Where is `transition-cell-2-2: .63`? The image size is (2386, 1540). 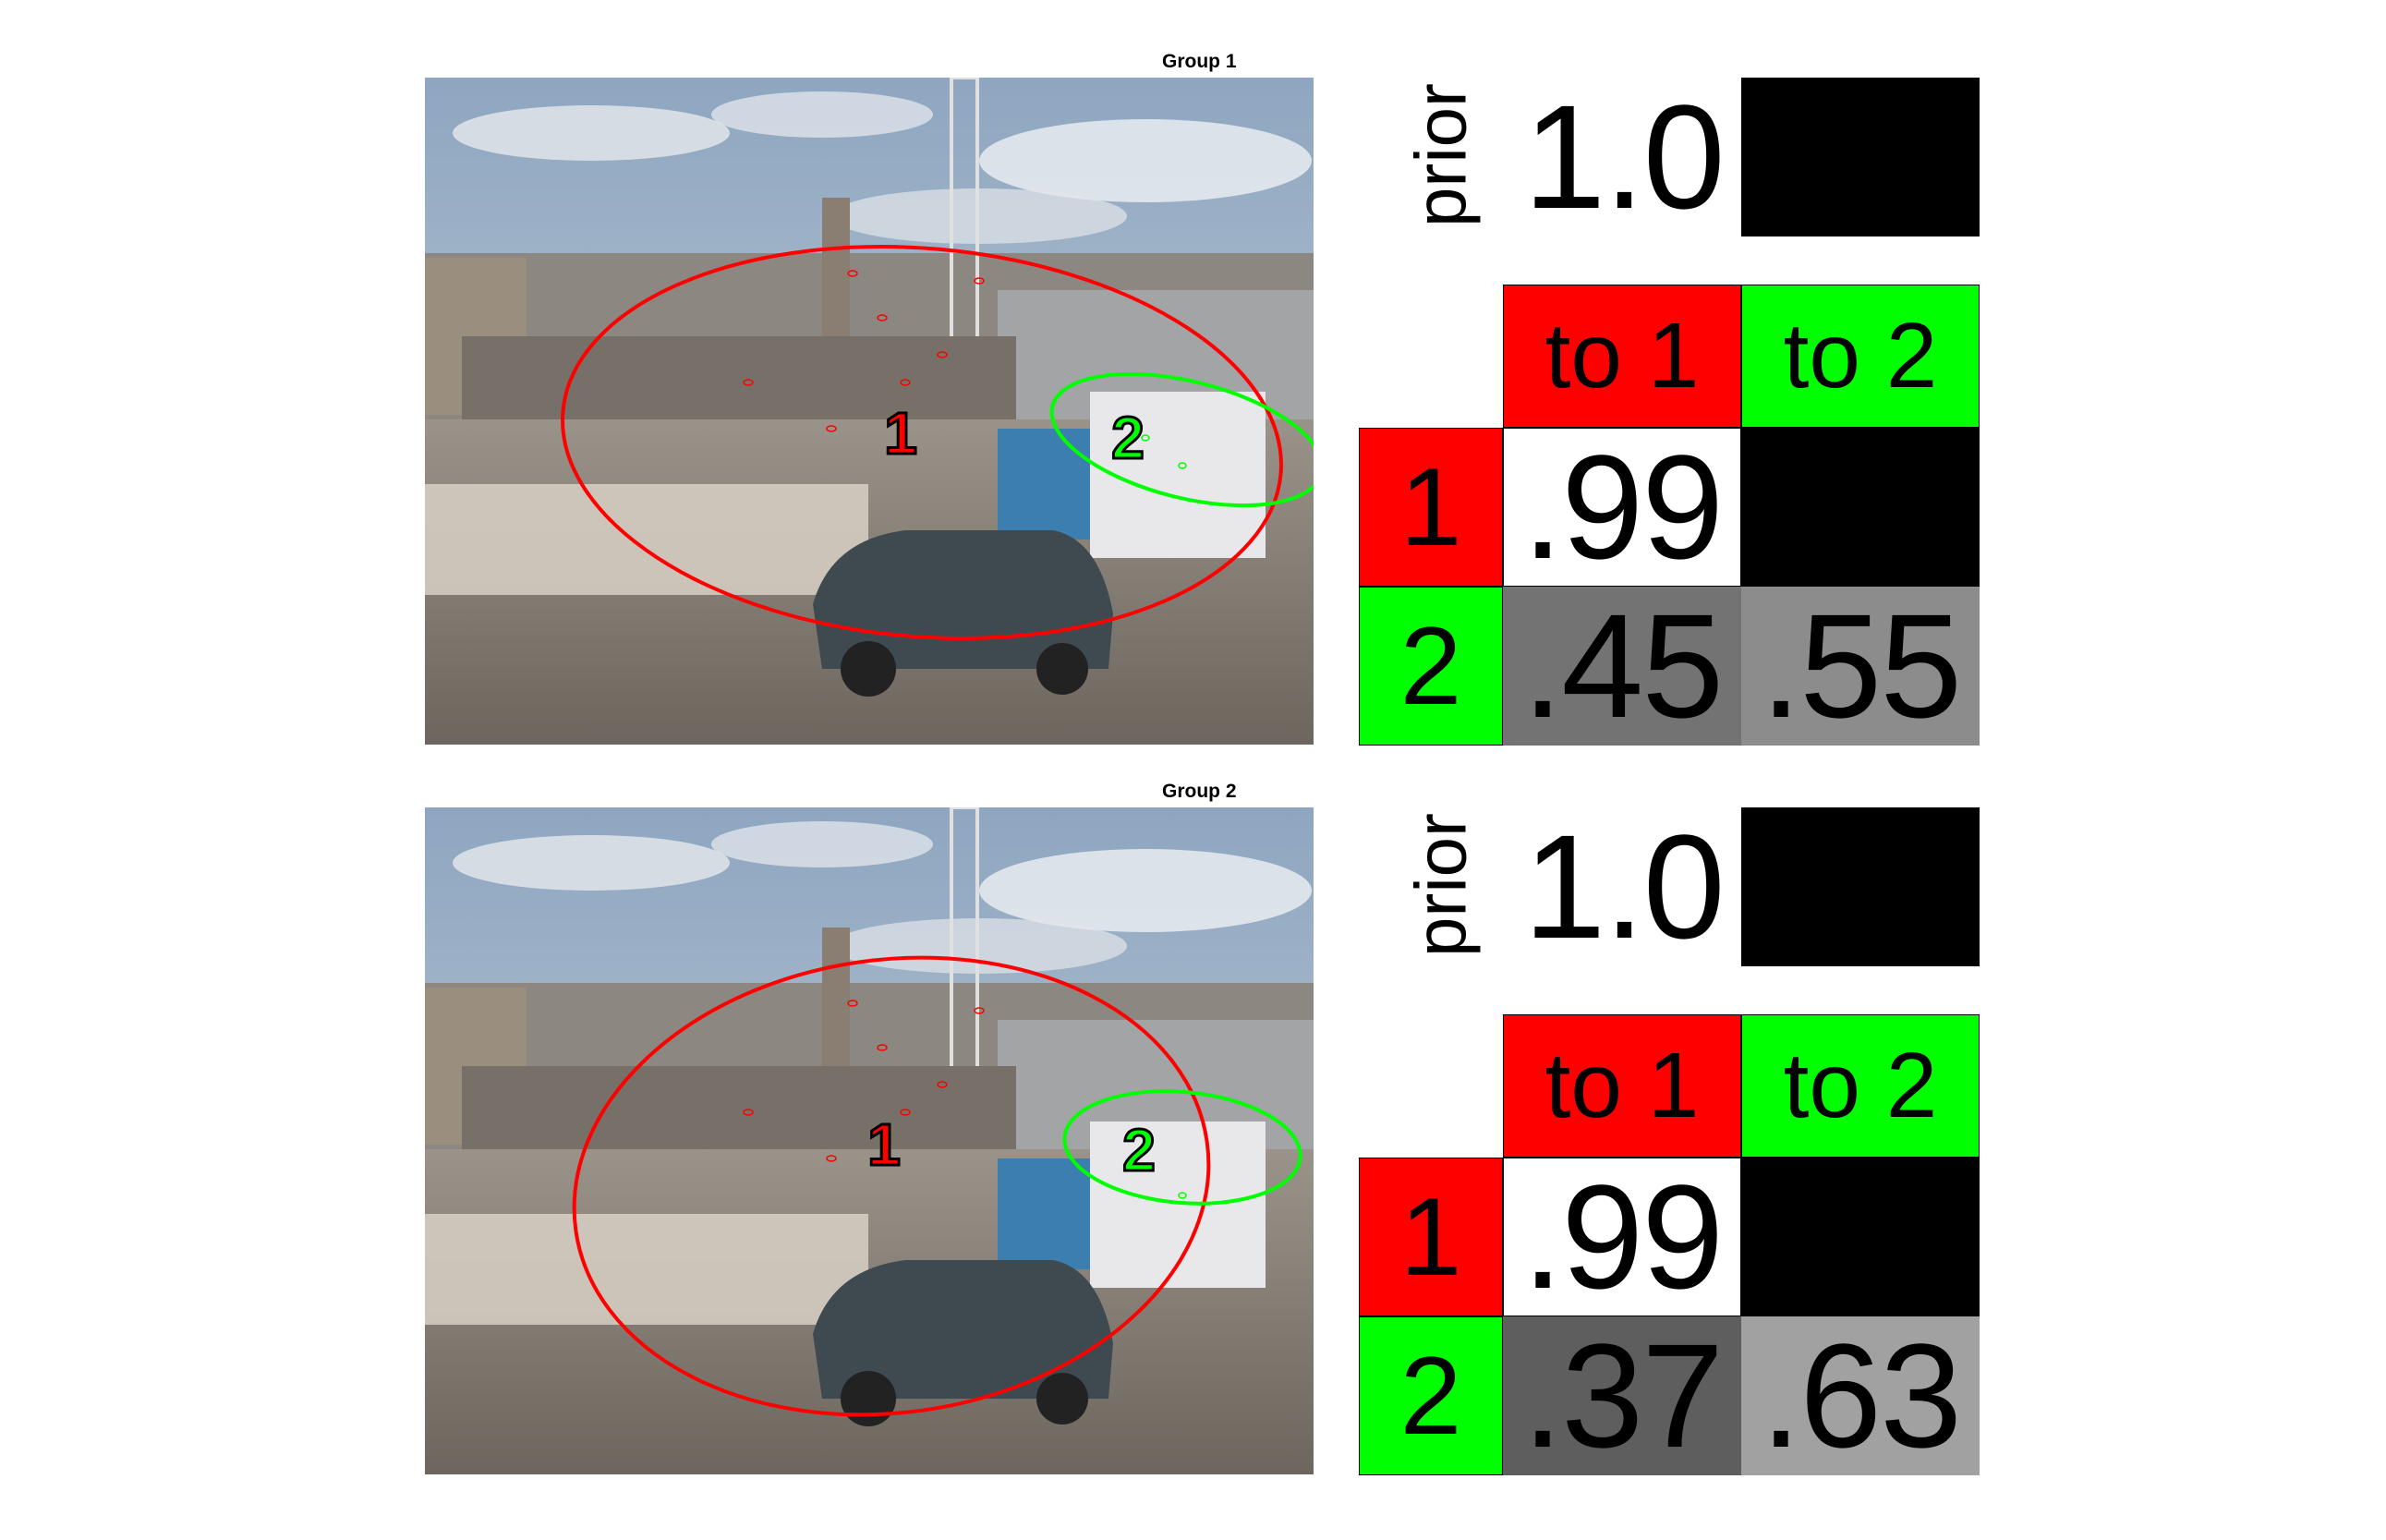
transition-cell-2-2: .63 is located at coordinates (1860, 1396).